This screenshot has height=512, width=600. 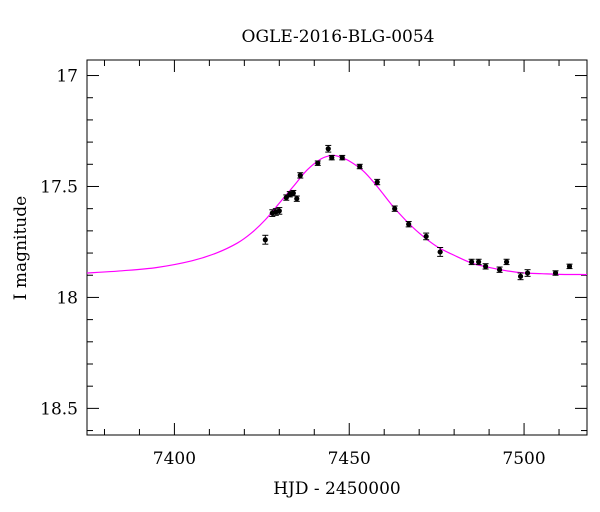 What do you see at coordinates (337, 489) in the screenshot?
I see `x-axis-label: HJD - 2450000` at bounding box center [337, 489].